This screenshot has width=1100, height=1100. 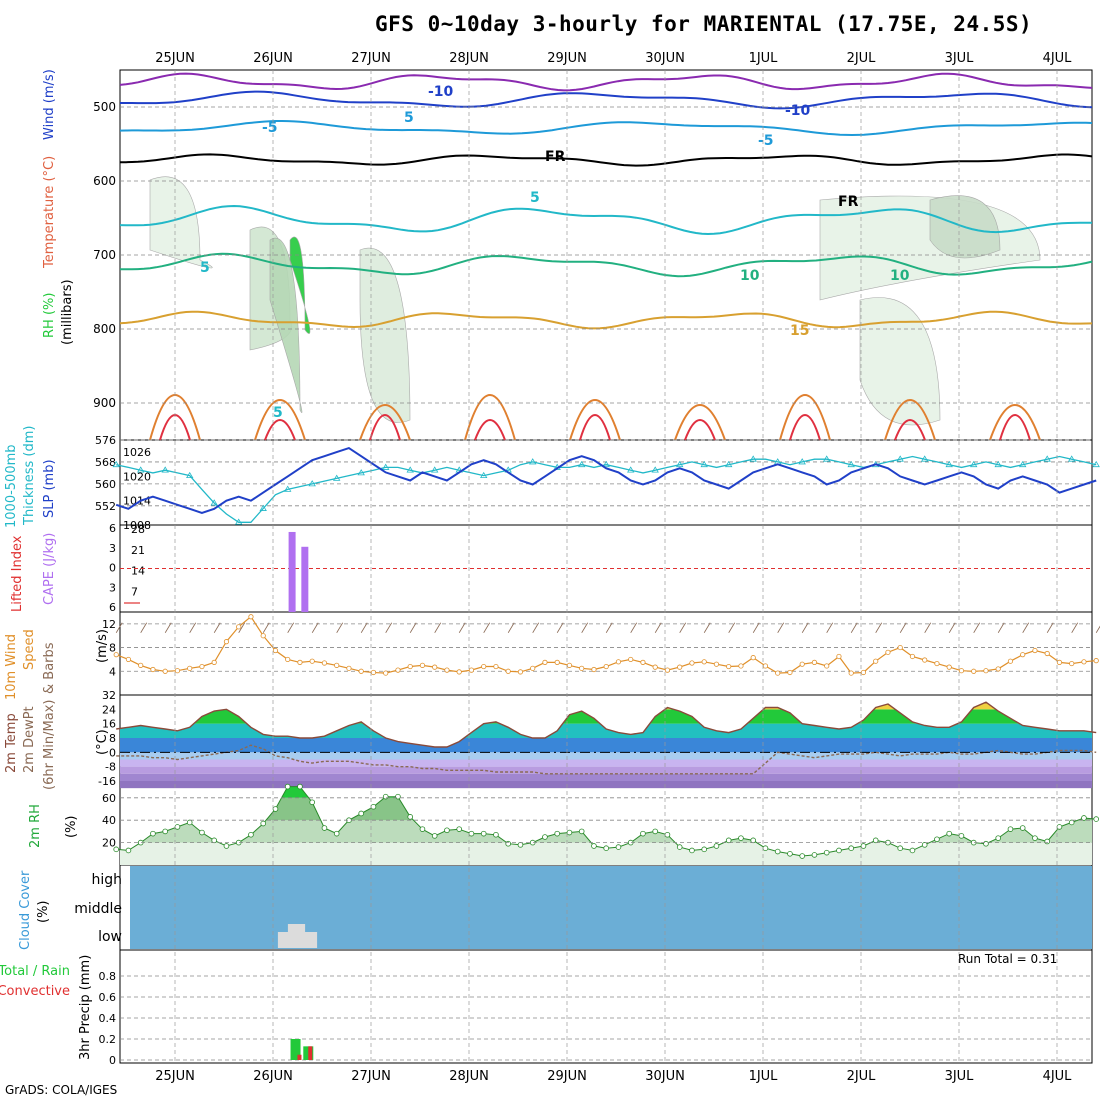 I want to click on cape-tick: 28, so click(x=138, y=529).